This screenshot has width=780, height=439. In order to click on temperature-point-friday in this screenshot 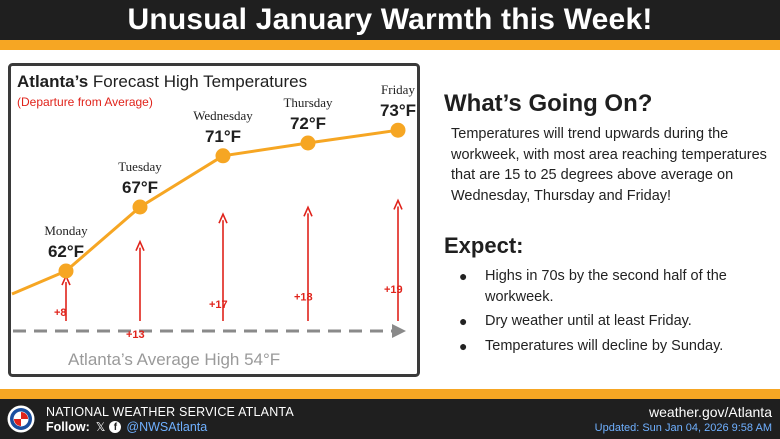, I will do `click(398, 130)`.